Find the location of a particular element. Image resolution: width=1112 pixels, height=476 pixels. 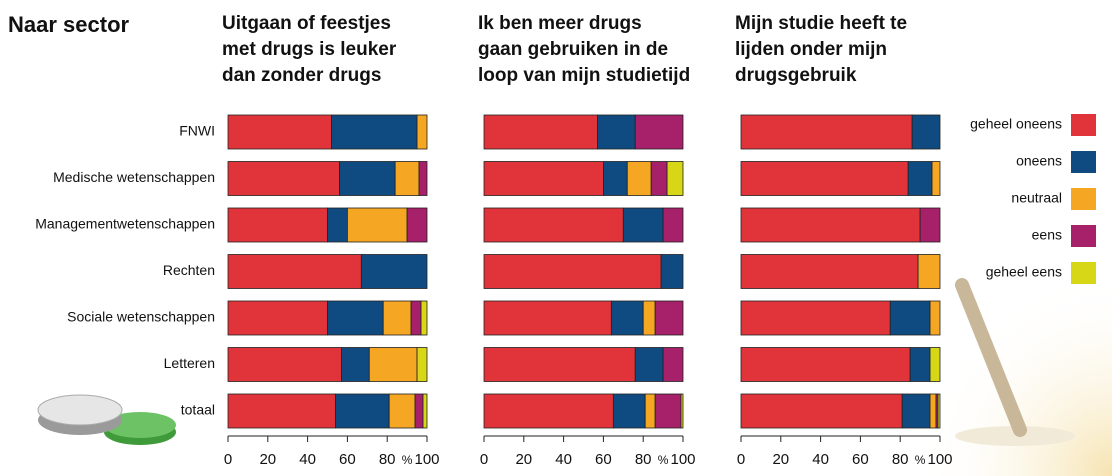

legend-label: eens is located at coordinates (1047, 235).